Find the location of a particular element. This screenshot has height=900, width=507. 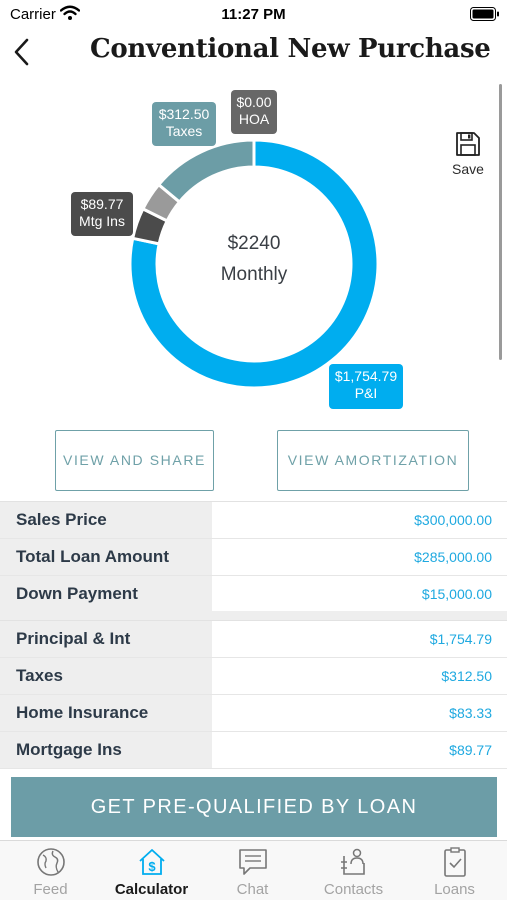

hoa-callout-value: $0.00 is located at coordinates (254, 102).